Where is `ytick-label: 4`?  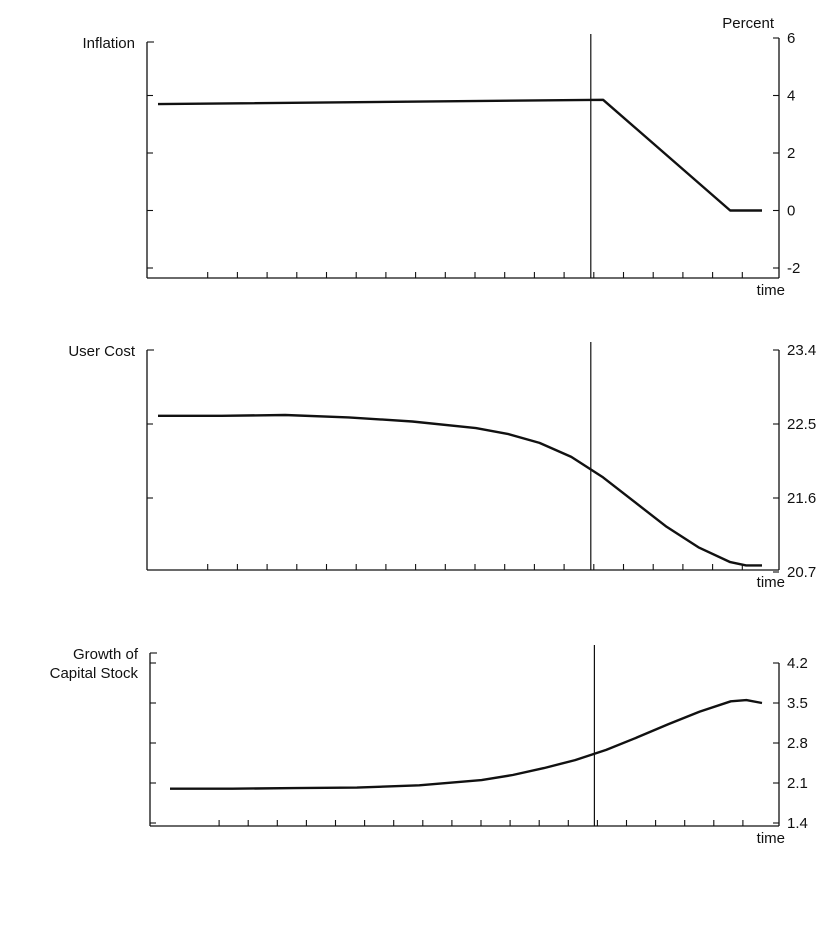 ytick-label: 4 is located at coordinates (791, 96).